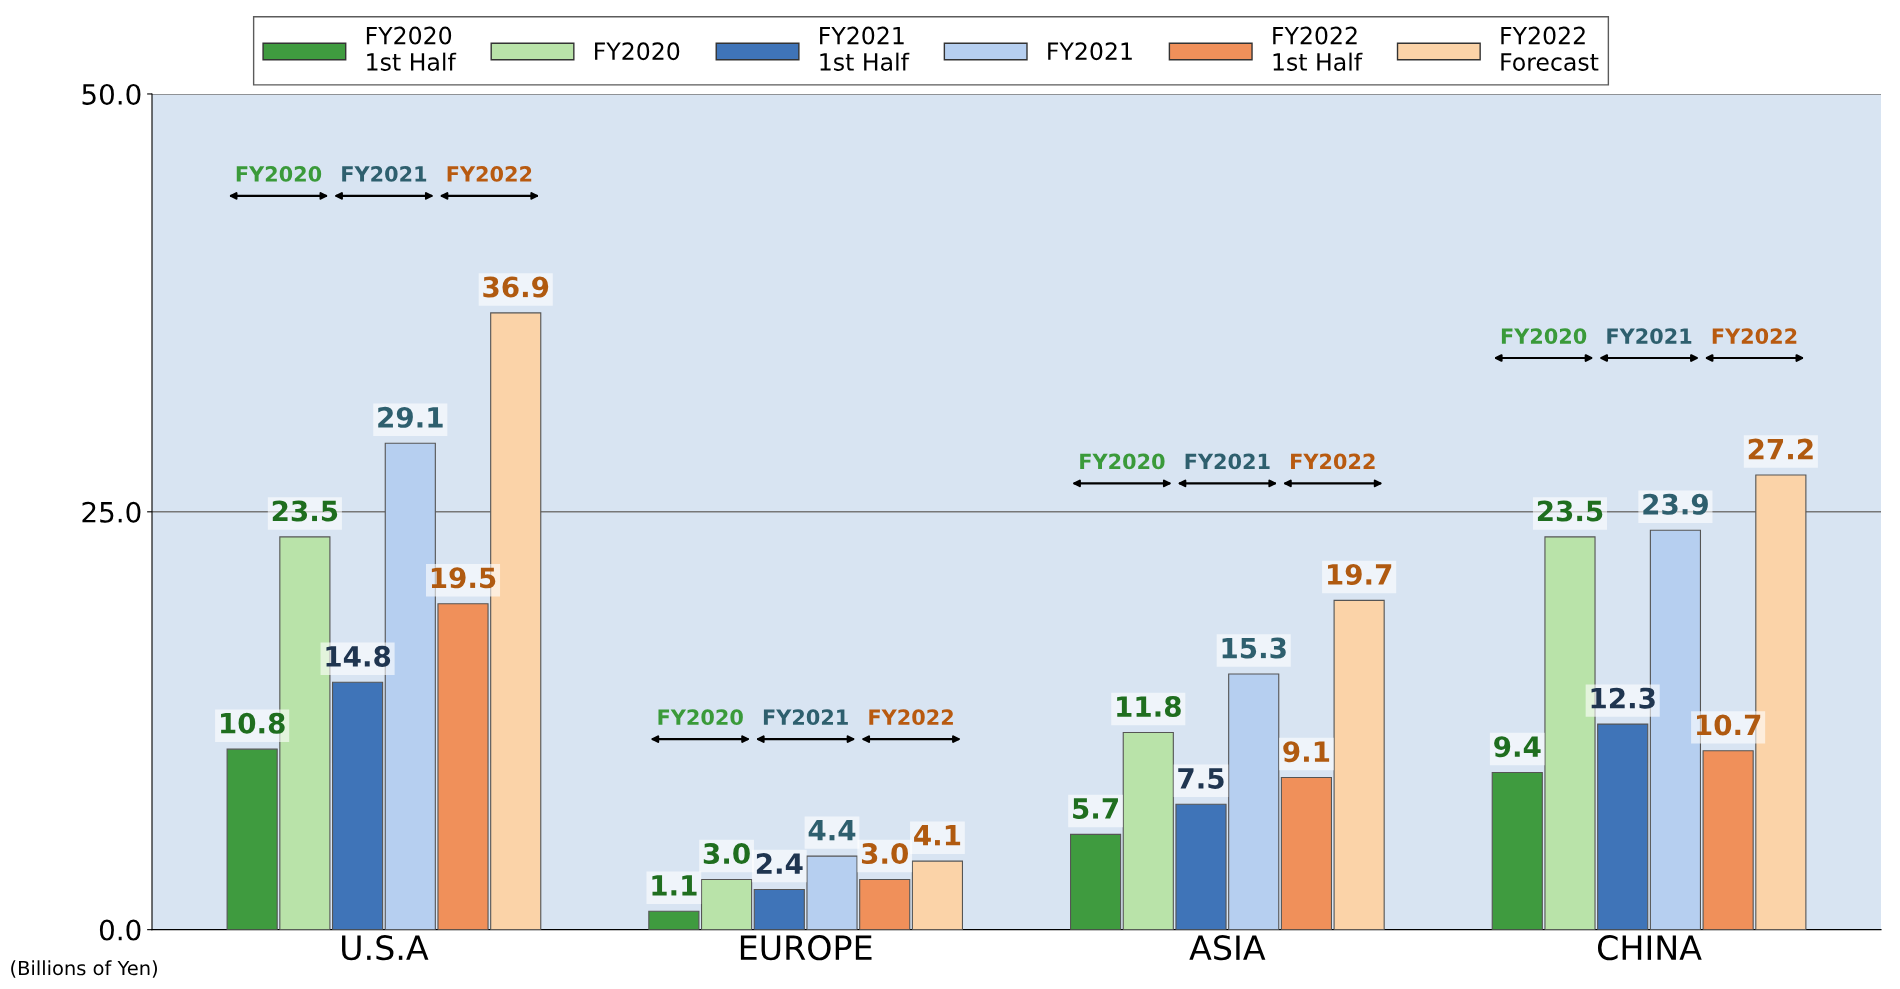 Image resolution: width=1900 pixels, height=989 pixels. I want to click on x-tick-label: ASIA, so click(1227, 948).